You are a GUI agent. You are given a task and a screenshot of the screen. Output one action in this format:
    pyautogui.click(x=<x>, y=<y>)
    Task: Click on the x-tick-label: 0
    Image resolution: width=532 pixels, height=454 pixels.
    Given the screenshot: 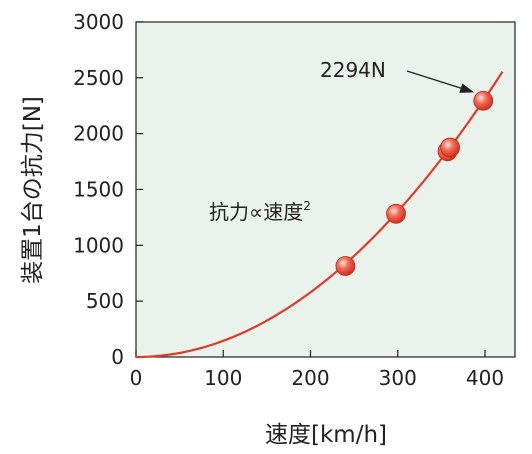 What is the action you would take?
    pyautogui.click(x=136, y=378)
    